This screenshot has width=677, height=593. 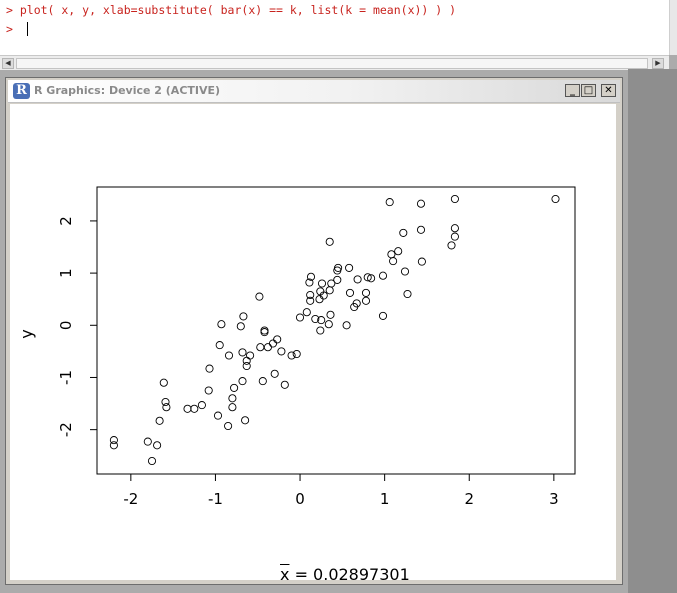 What do you see at coordinates (26, 333) in the screenshot?
I see `y-axis-label: y` at bounding box center [26, 333].